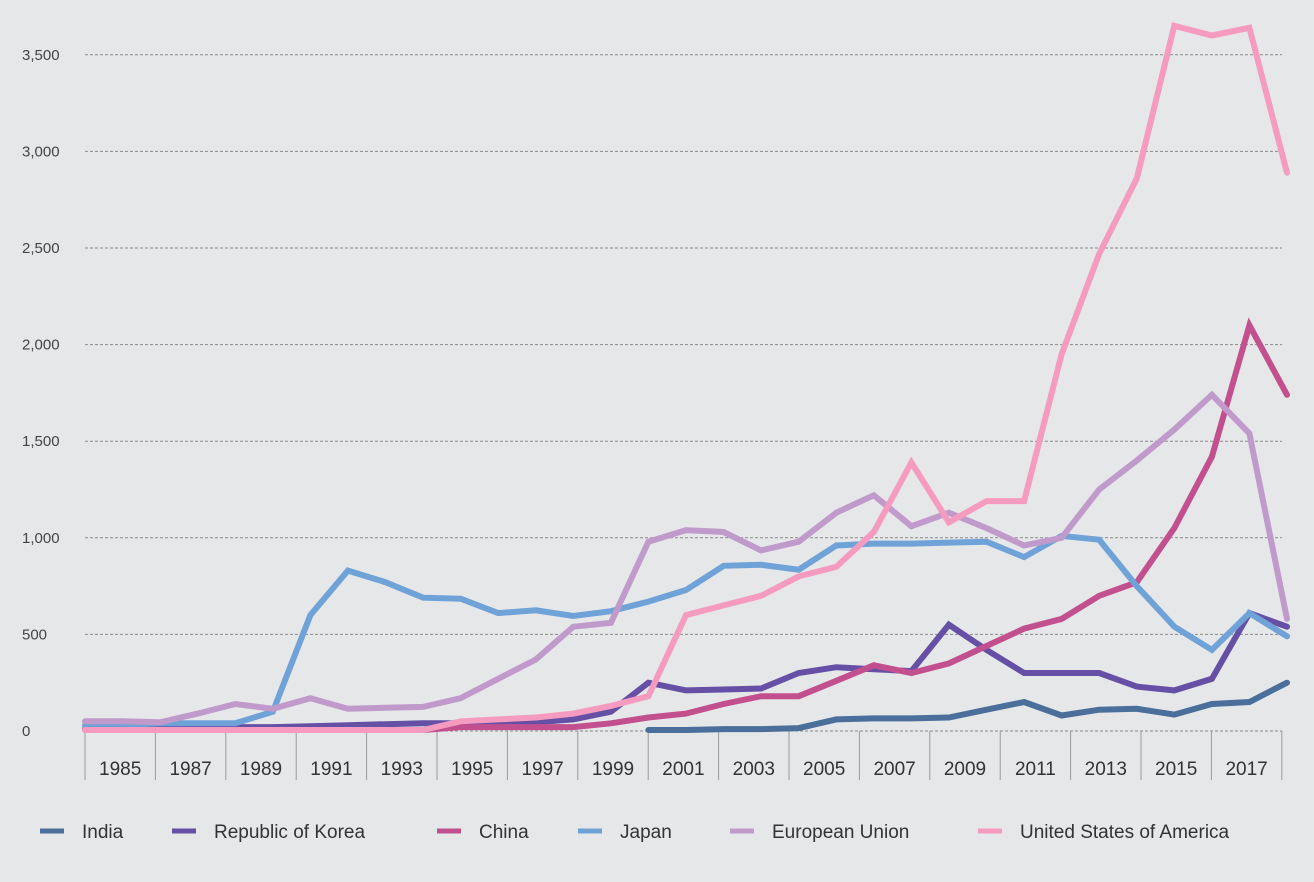 The image size is (1314, 882). I want to click on x-tick-label: 2015, so click(1176, 769).